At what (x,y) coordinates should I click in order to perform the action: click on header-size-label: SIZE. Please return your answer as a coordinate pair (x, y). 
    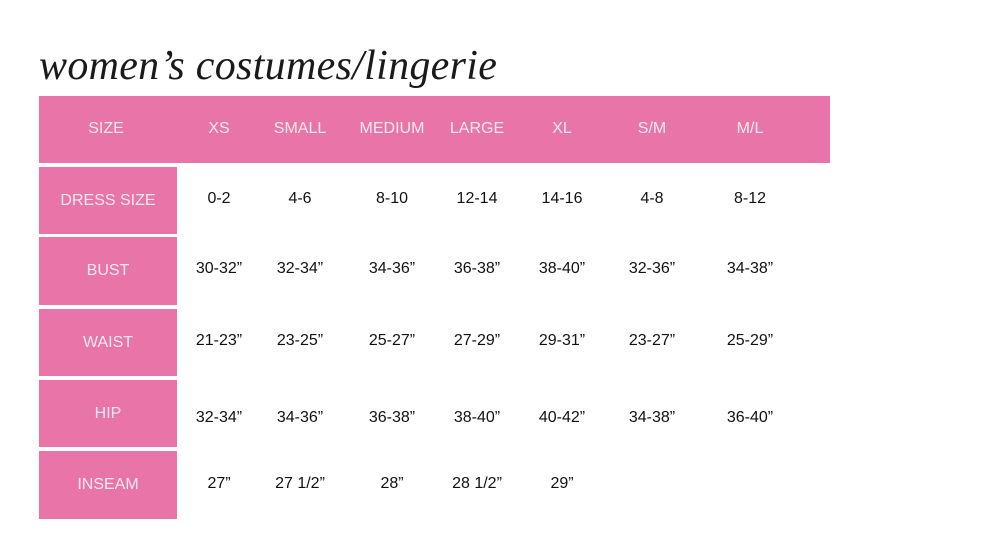
    Looking at the image, I should click on (106, 128).